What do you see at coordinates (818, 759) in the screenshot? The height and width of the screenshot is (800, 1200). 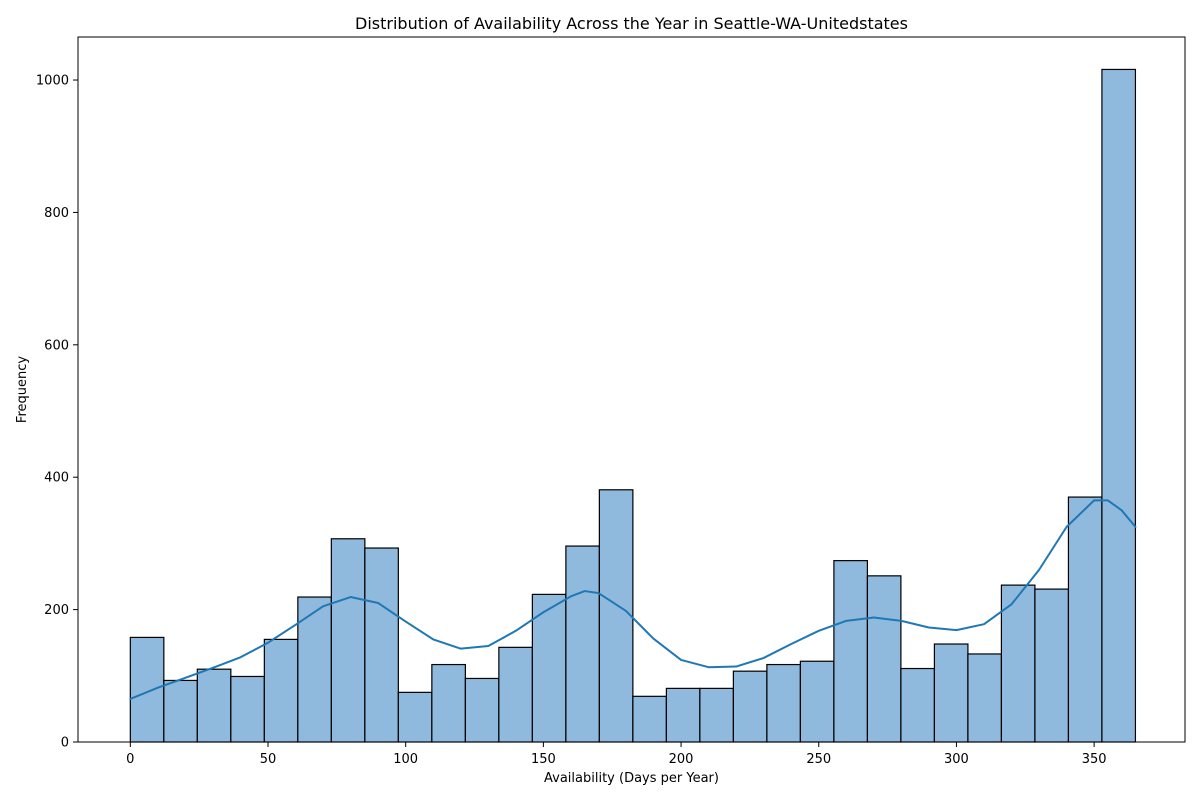 I see `x-tick-label: 250` at bounding box center [818, 759].